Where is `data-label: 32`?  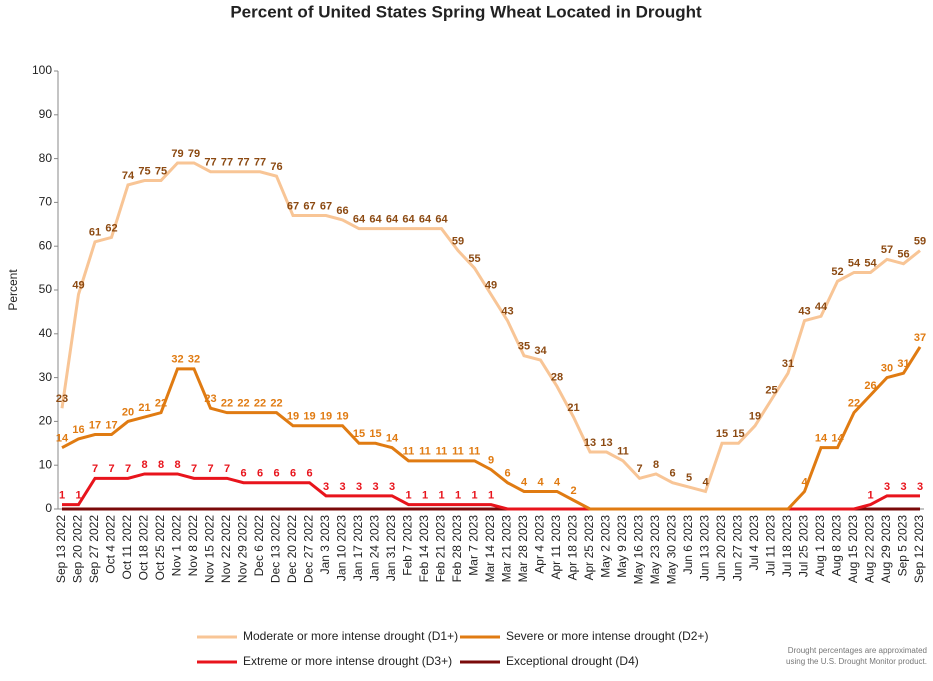 data-label: 32 is located at coordinates (194, 360).